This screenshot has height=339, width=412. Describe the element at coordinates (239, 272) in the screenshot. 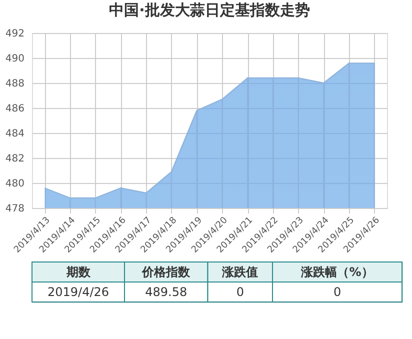

I see `text: 涨跌值` at that location.